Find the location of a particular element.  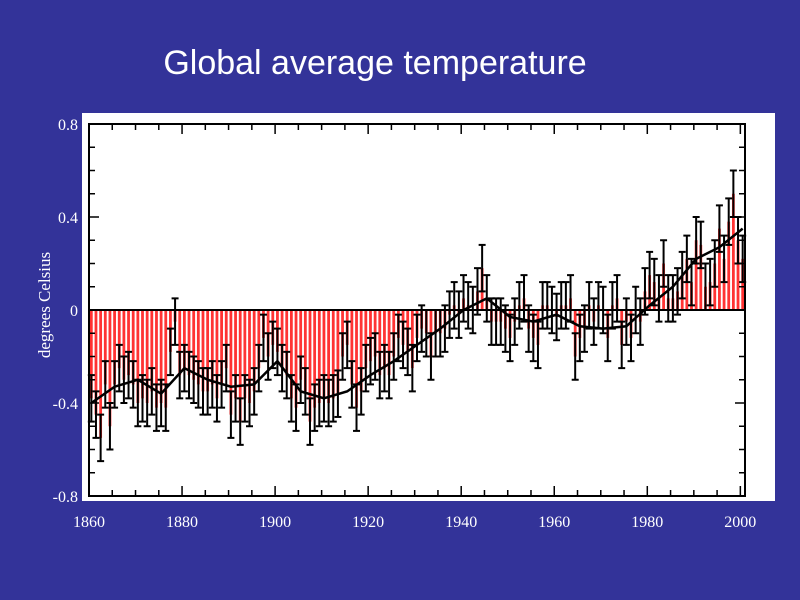

error-bar-1926 is located at coordinates (398, 338).